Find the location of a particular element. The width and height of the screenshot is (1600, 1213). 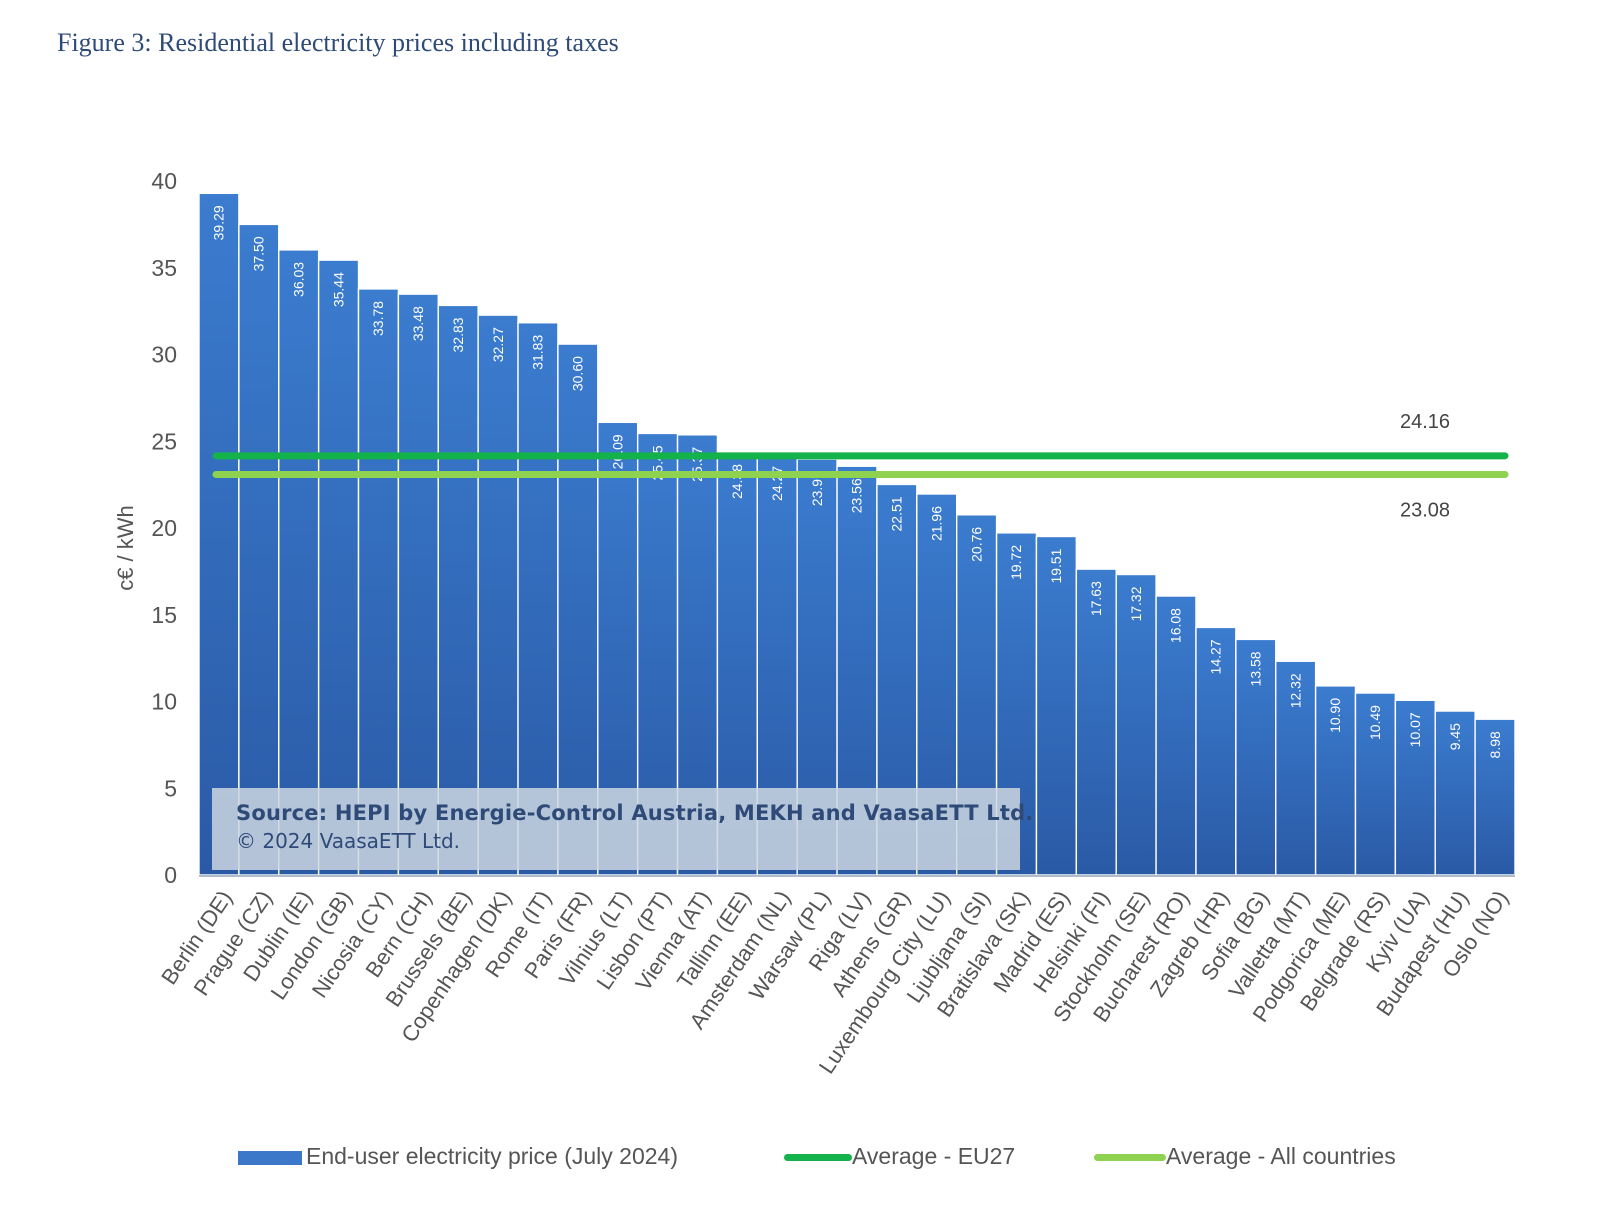

y-axis-title: c€ / kWh is located at coordinates (125, 548).